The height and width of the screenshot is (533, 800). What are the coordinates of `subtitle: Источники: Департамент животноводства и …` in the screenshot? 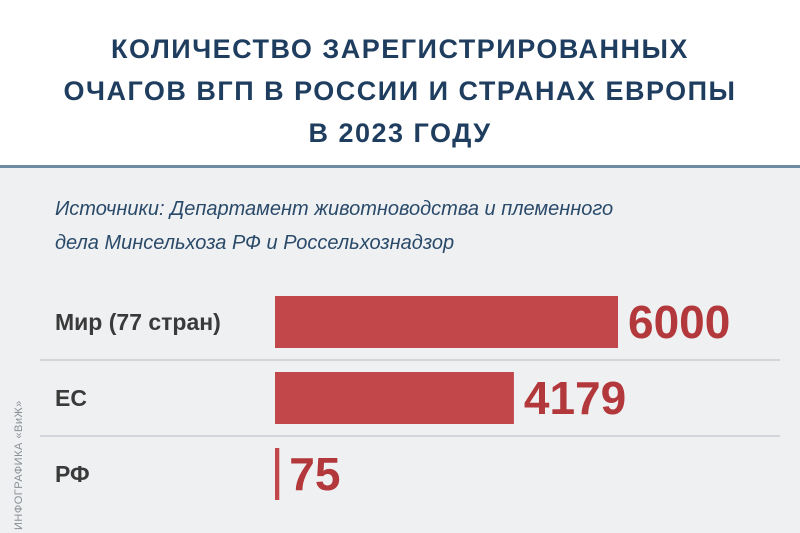 It's located at (334, 209).